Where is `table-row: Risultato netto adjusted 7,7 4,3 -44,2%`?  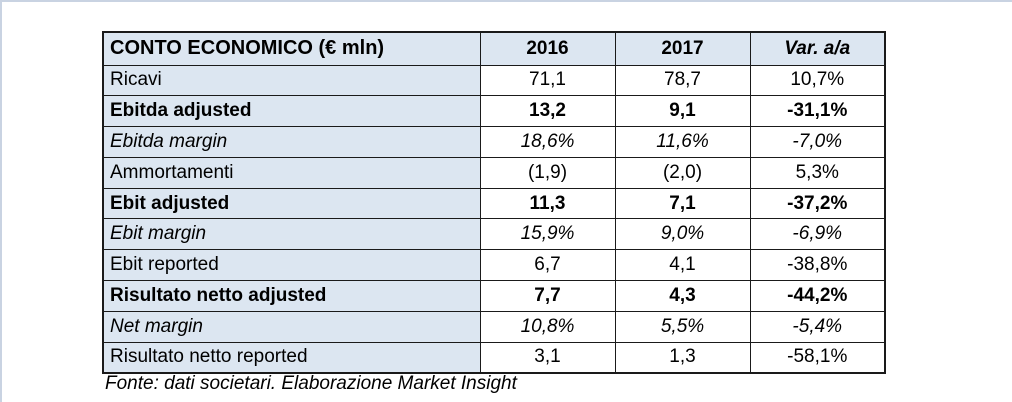 table-row: Risultato netto adjusted 7,7 4,3 -44,2% is located at coordinates (494, 296).